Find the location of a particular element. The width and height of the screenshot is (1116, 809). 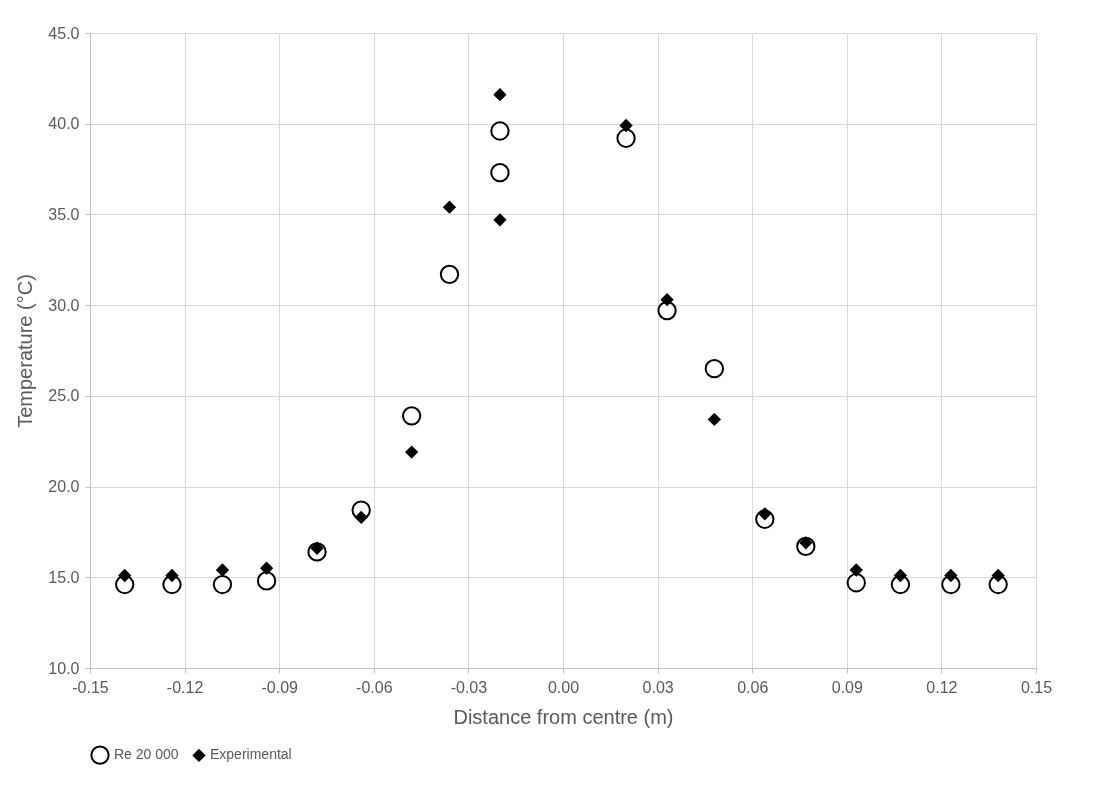

y-tick-label: 20.0 is located at coordinates (64, 487).